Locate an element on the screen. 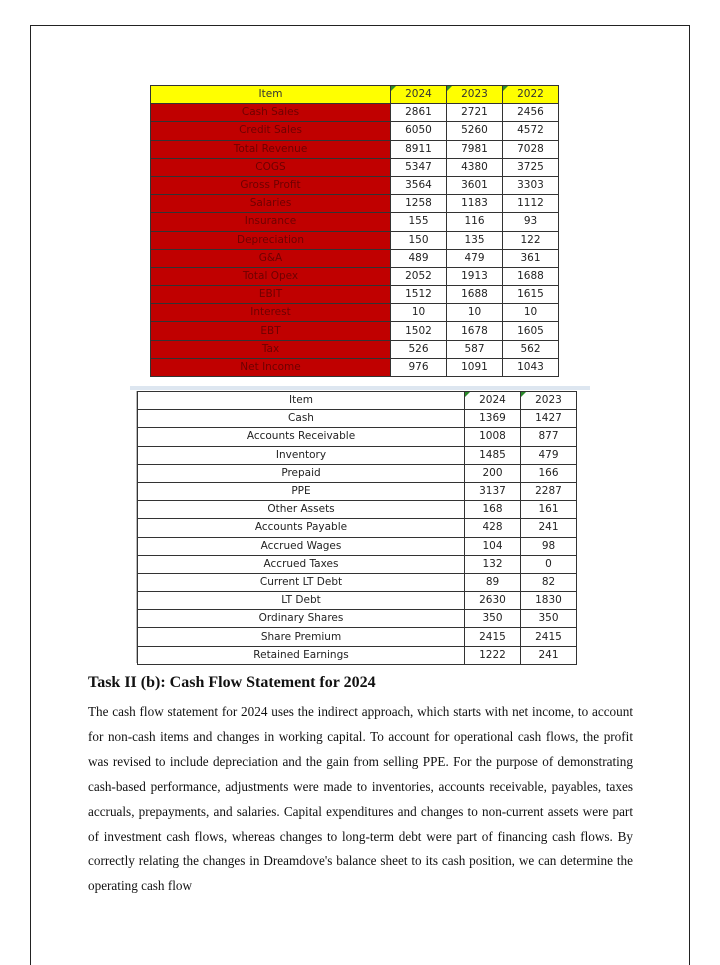 This screenshot has height=965, width=720. header-year: 2022 is located at coordinates (530, 94).